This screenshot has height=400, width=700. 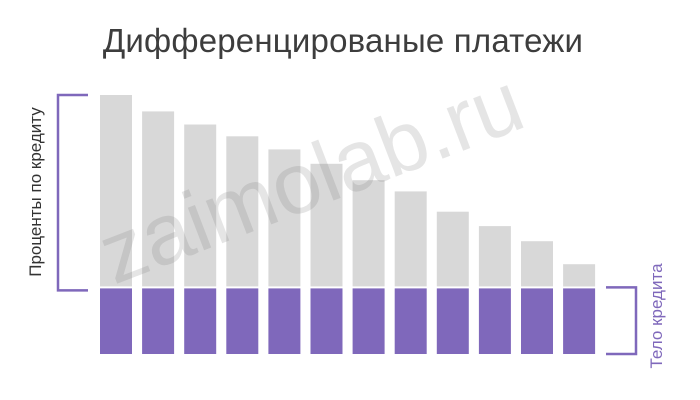 What do you see at coordinates (622, 321) in the screenshot?
I see `principal-bracket` at bounding box center [622, 321].